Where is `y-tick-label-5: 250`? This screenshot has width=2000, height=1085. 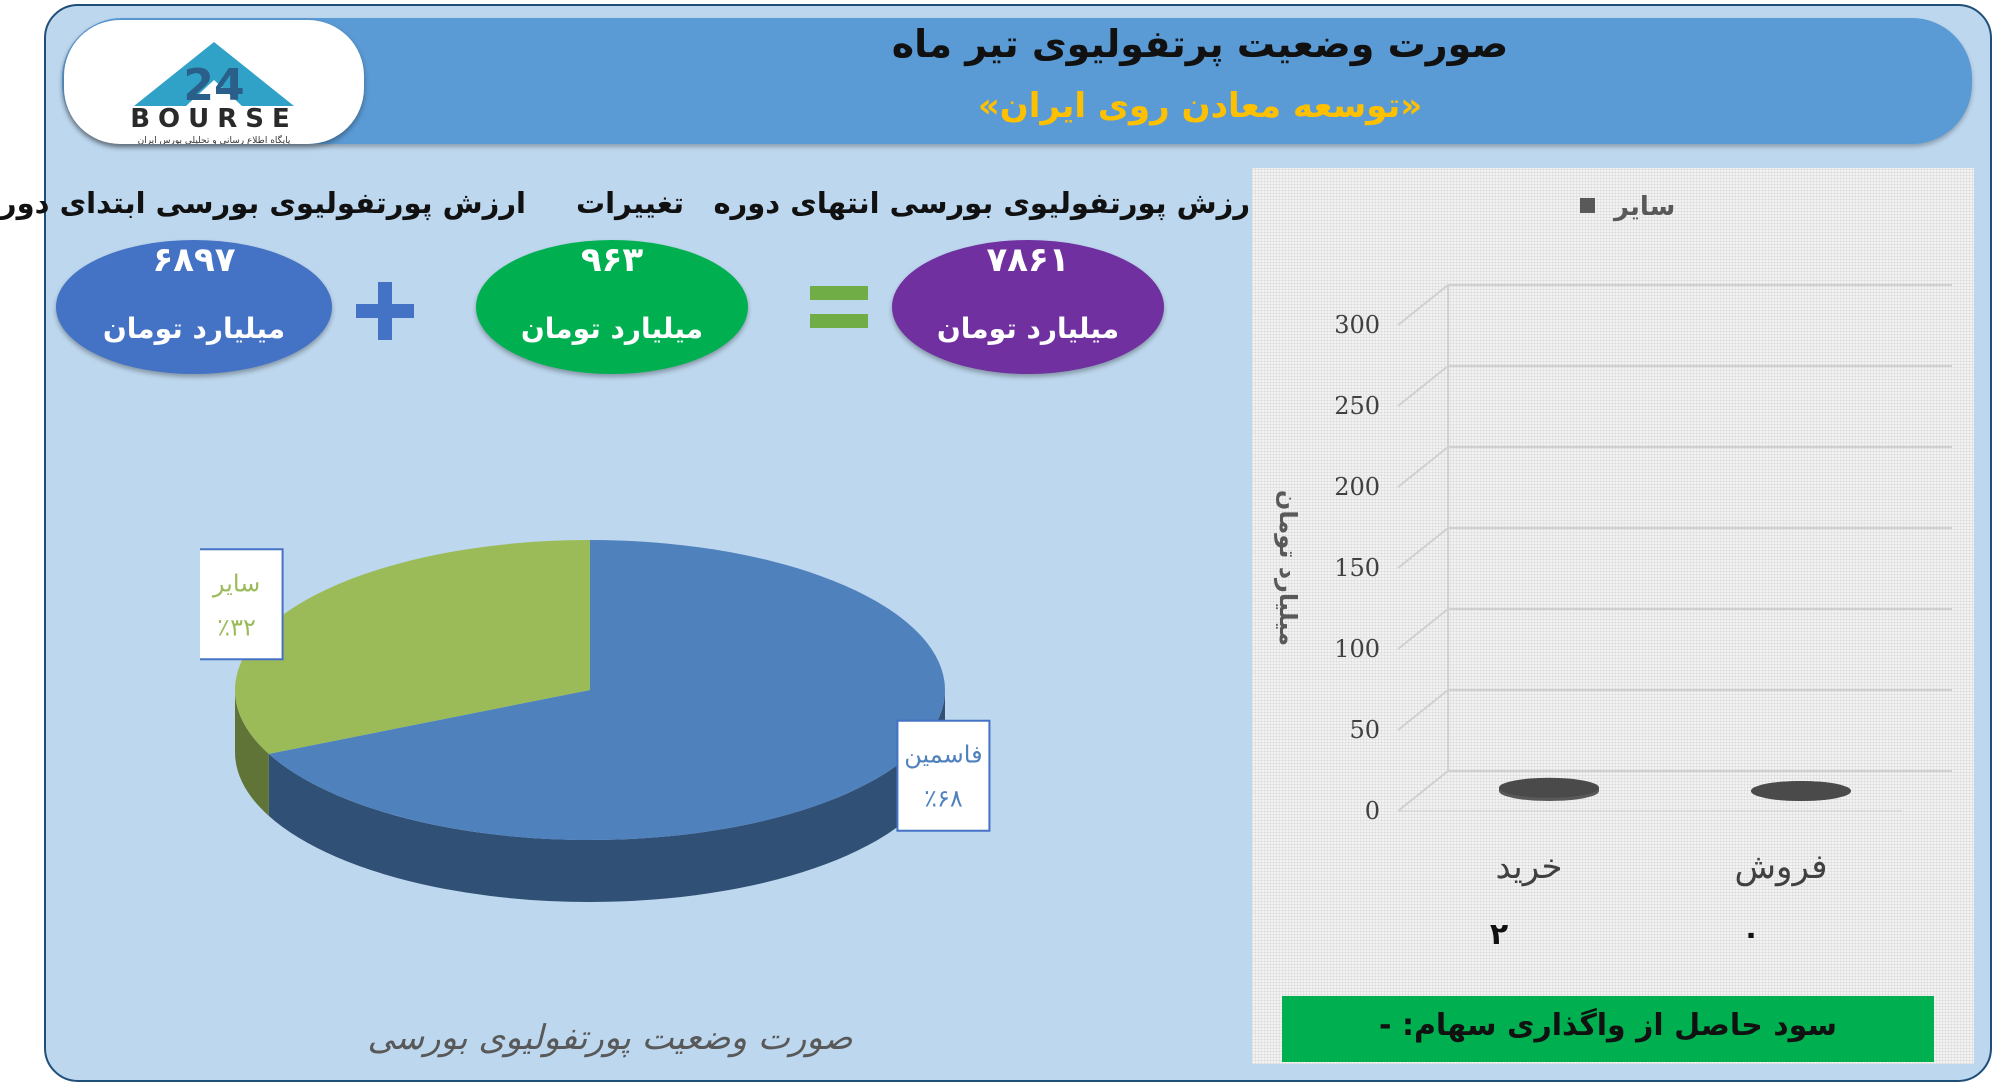
y-tick-label-5: 250 is located at coordinates (1357, 406).